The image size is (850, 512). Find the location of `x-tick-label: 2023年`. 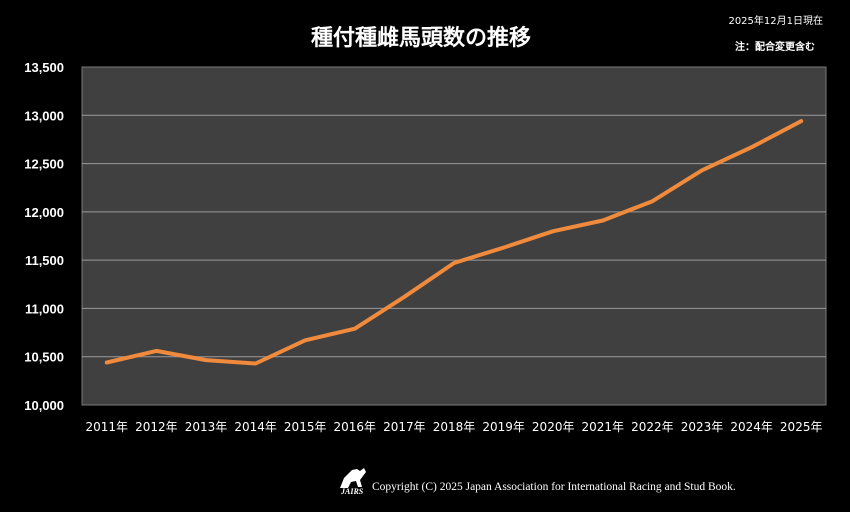

x-tick-label: 2023年 is located at coordinates (702, 427).